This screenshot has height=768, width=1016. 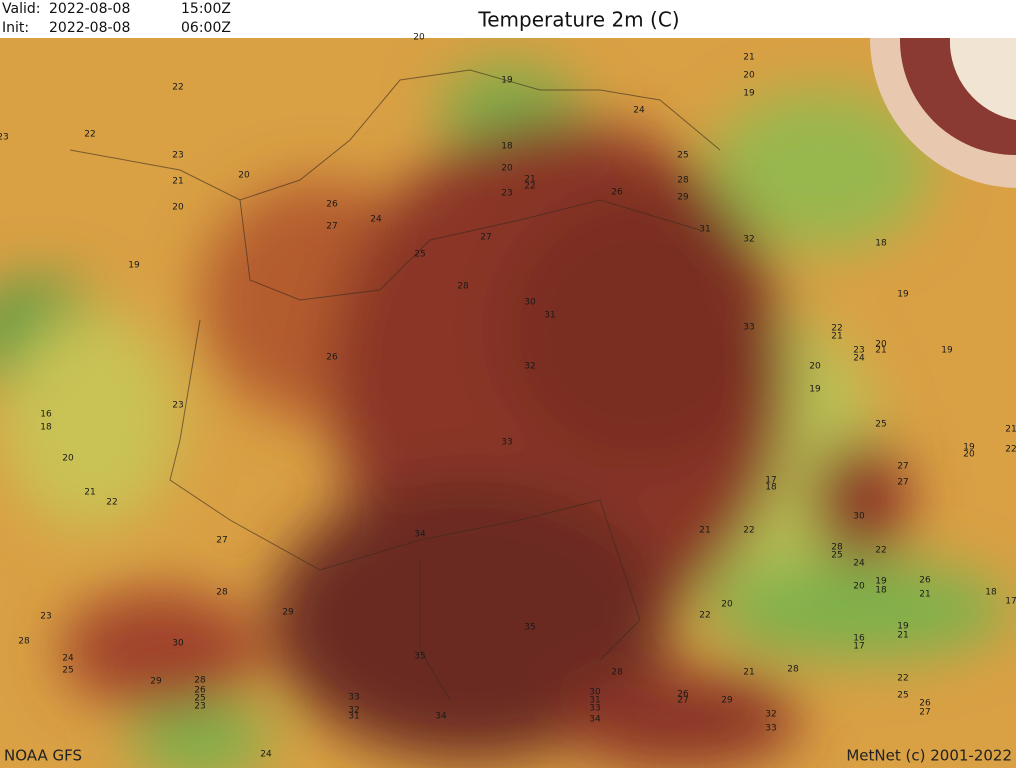 I want to click on init-label: Init:, so click(x=15, y=28).